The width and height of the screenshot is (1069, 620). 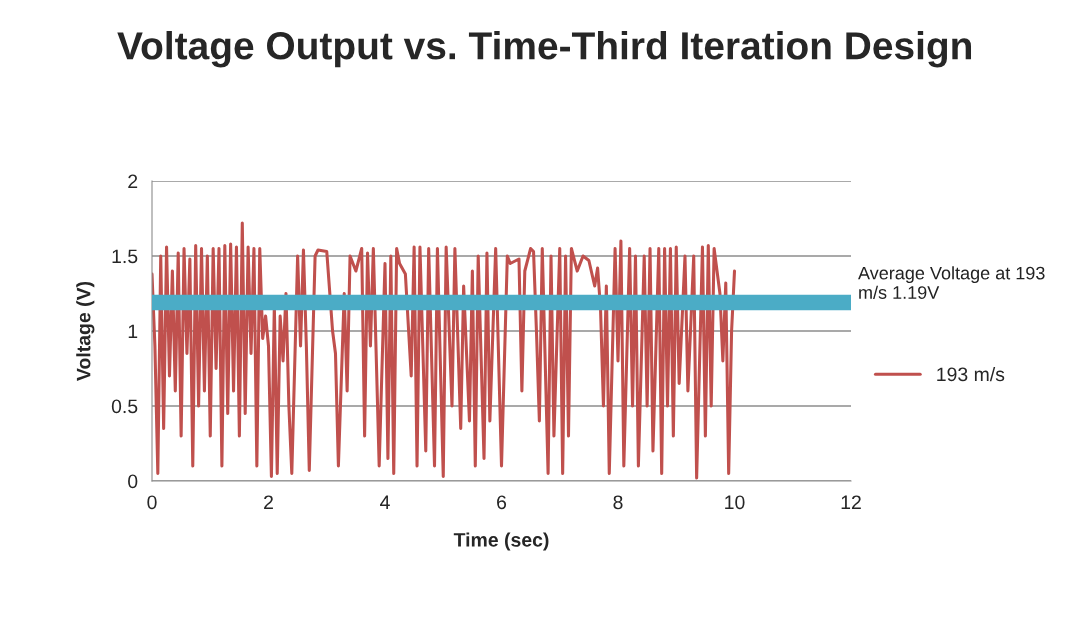 What do you see at coordinates (618, 502) in the screenshot?
I see `x-tick-label: 8` at bounding box center [618, 502].